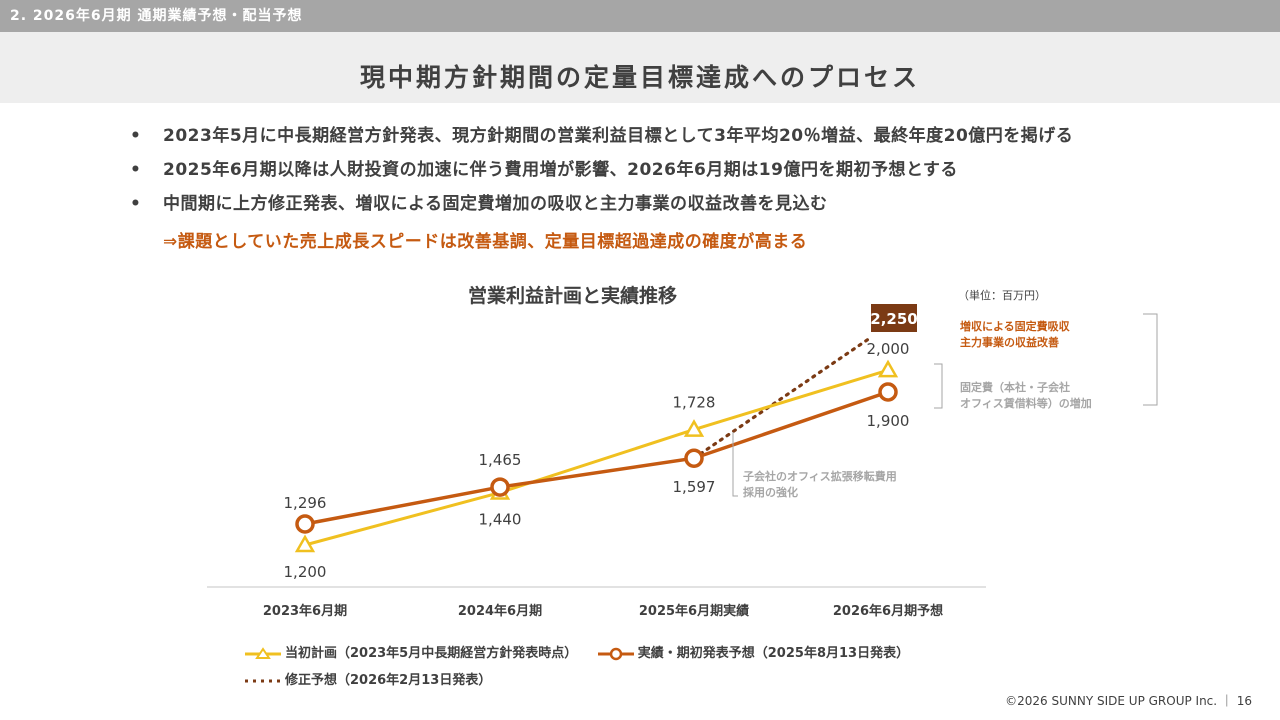  I want to click on legend-item-actual: 実績・期初発表予想（2025年8月13日発表）, so click(753, 651).